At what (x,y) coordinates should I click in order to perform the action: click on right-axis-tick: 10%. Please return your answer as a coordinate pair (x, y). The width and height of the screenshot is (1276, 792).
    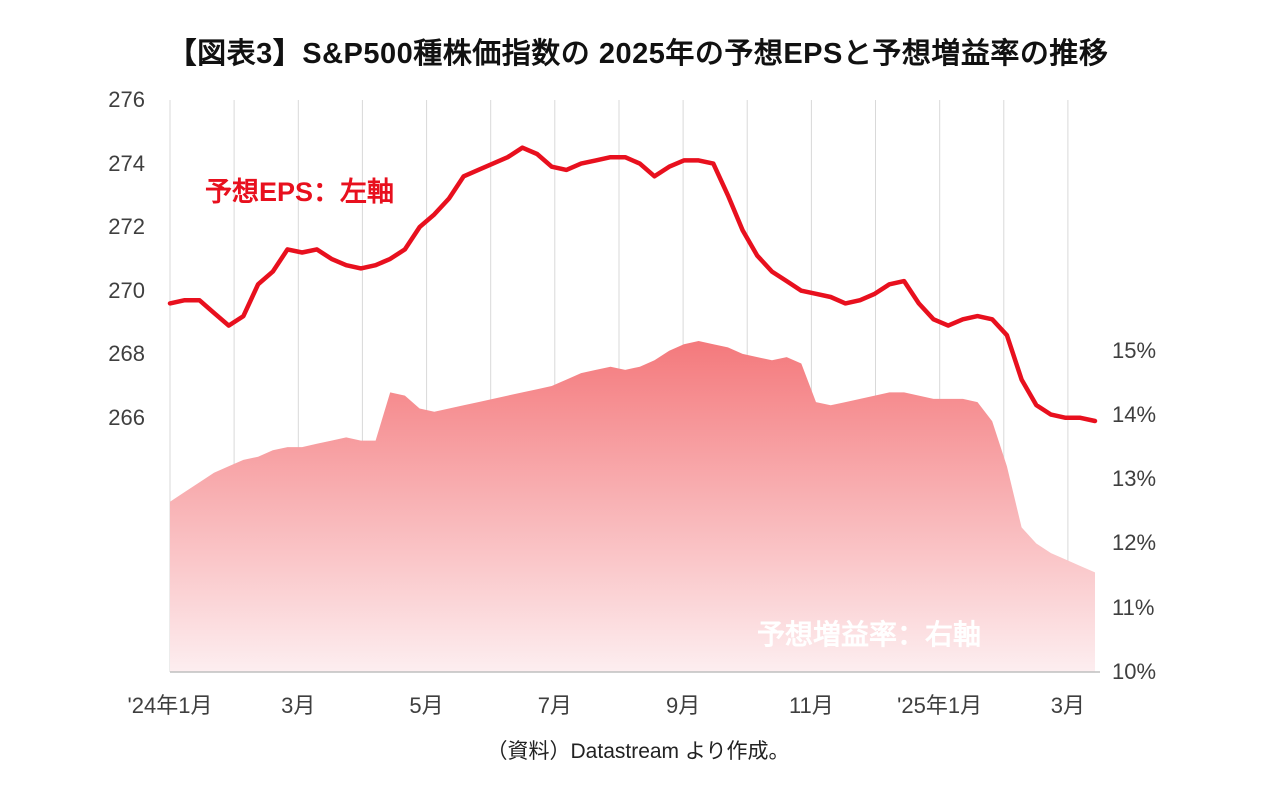
    Looking at the image, I should click on (1134, 671).